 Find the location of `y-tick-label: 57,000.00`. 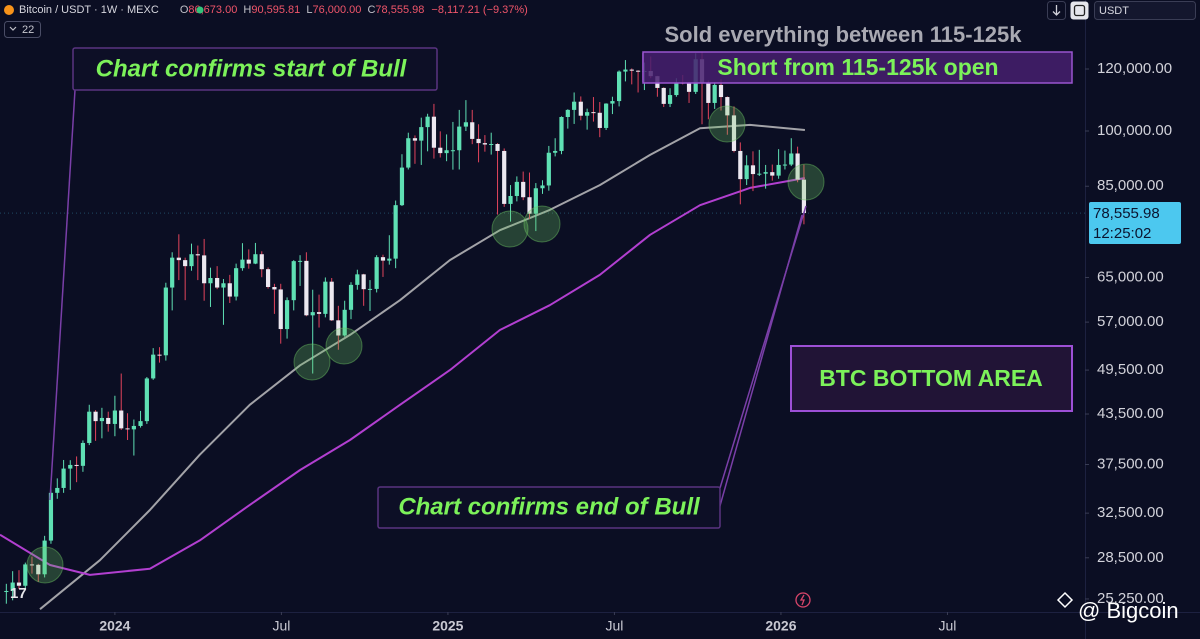

y-tick-label: 57,000.00 is located at coordinates (1130, 321).